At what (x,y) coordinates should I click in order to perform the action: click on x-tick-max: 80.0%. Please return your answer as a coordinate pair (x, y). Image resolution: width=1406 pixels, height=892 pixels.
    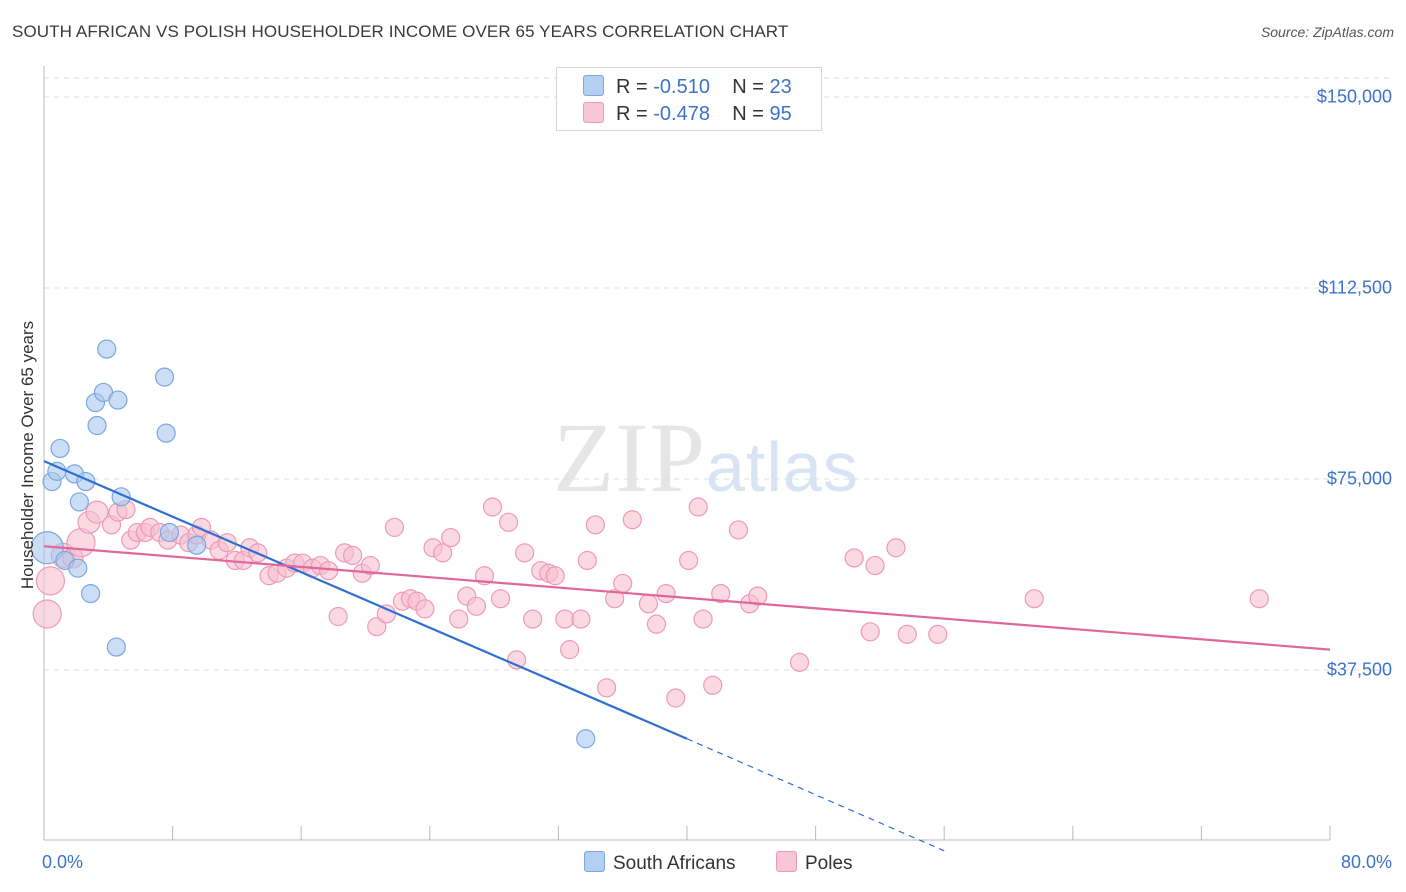
    Looking at the image, I should click on (1366, 862).